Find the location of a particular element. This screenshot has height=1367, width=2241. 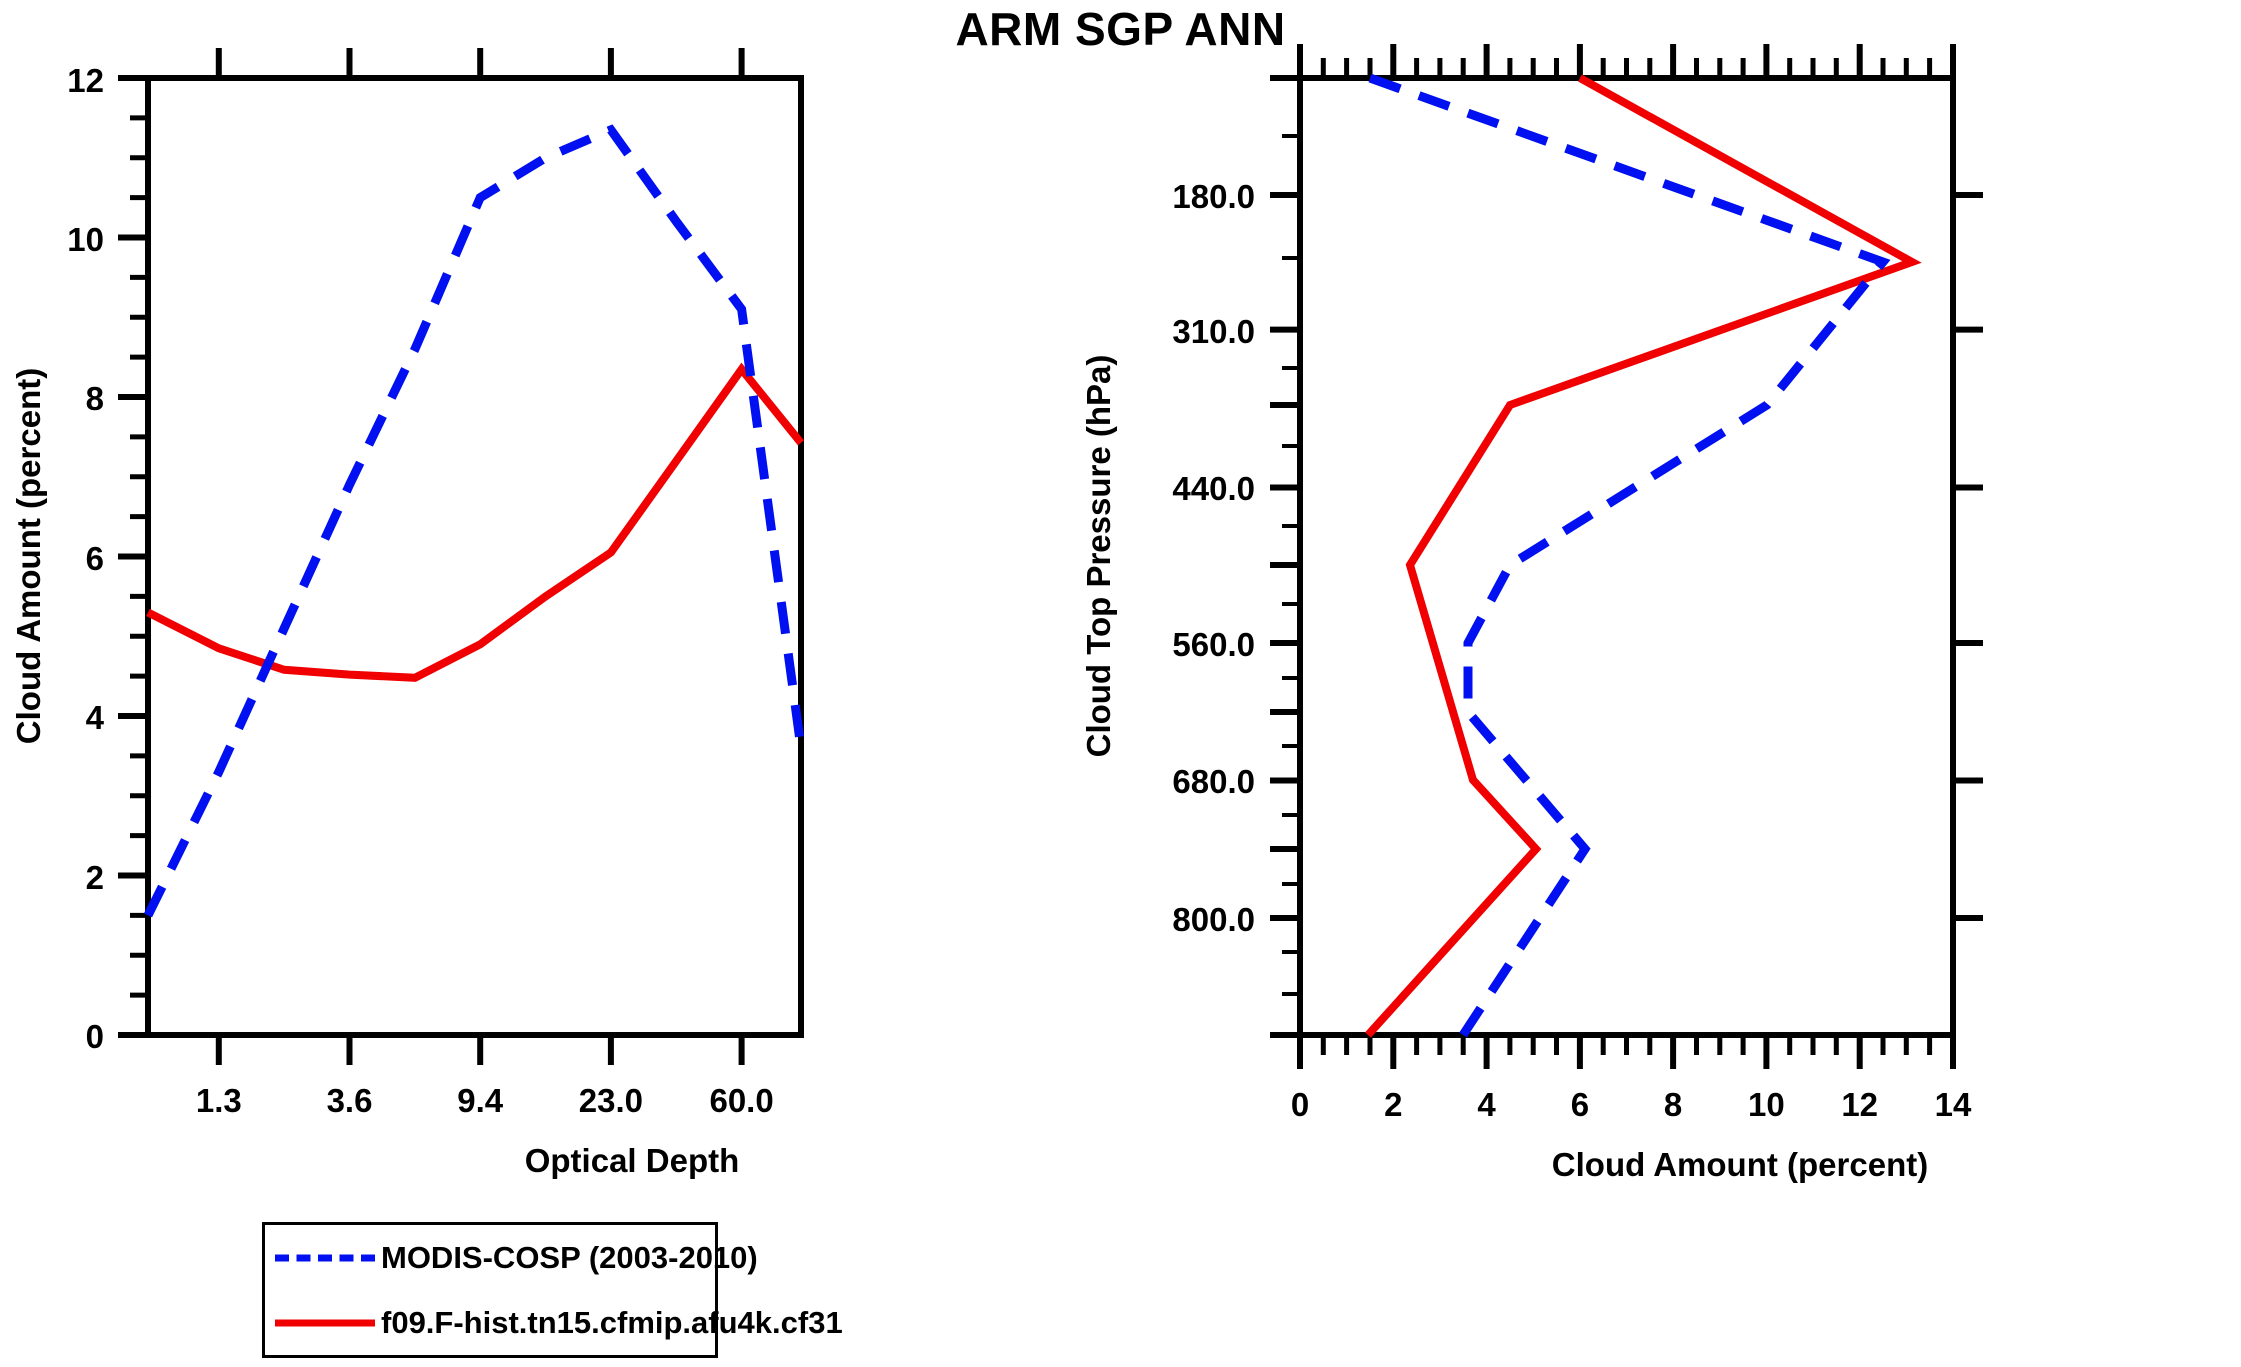

svg-text: 14 is located at coordinates (1953, 1104).